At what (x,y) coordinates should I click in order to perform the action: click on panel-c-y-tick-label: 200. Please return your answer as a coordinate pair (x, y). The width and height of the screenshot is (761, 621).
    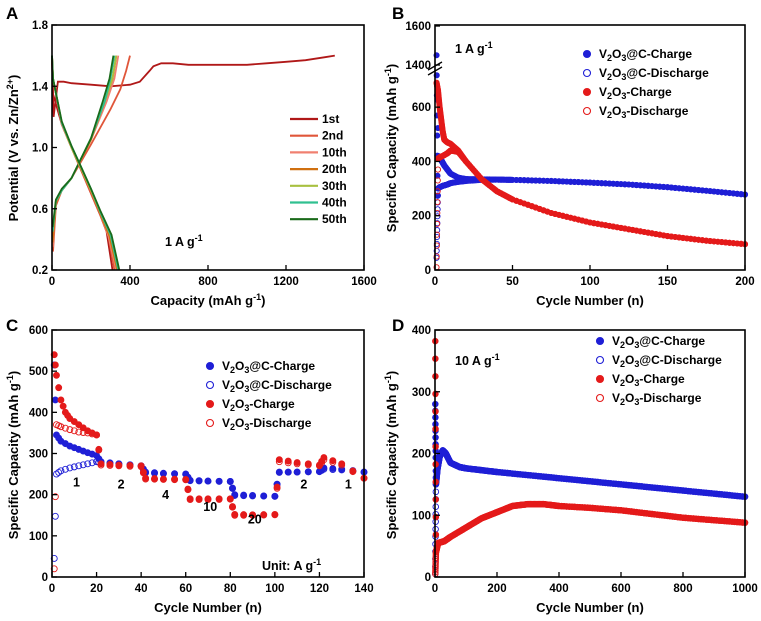
    Looking at the image, I should click on (38, 496).